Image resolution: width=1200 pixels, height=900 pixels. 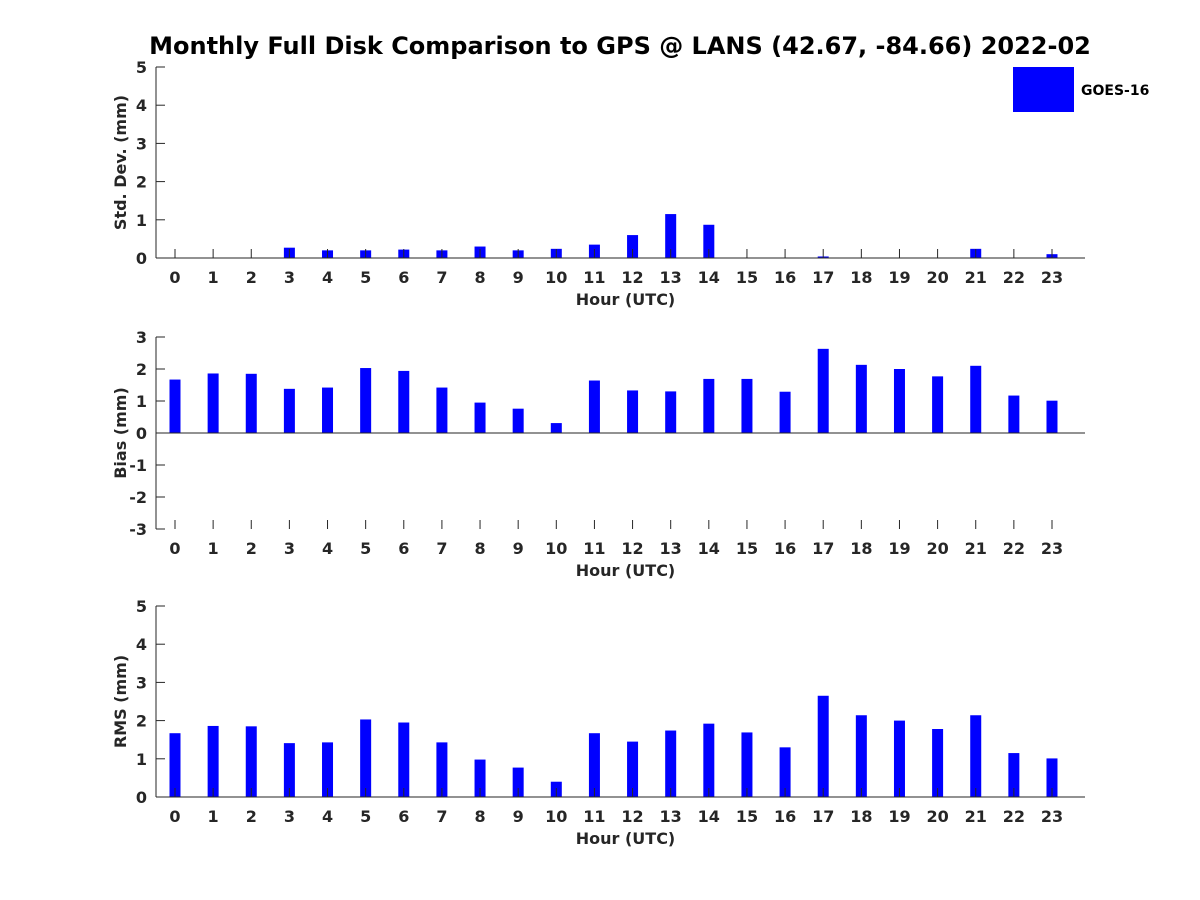 I want to click on bias-x-tick-label: 2, so click(x=251, y=548).